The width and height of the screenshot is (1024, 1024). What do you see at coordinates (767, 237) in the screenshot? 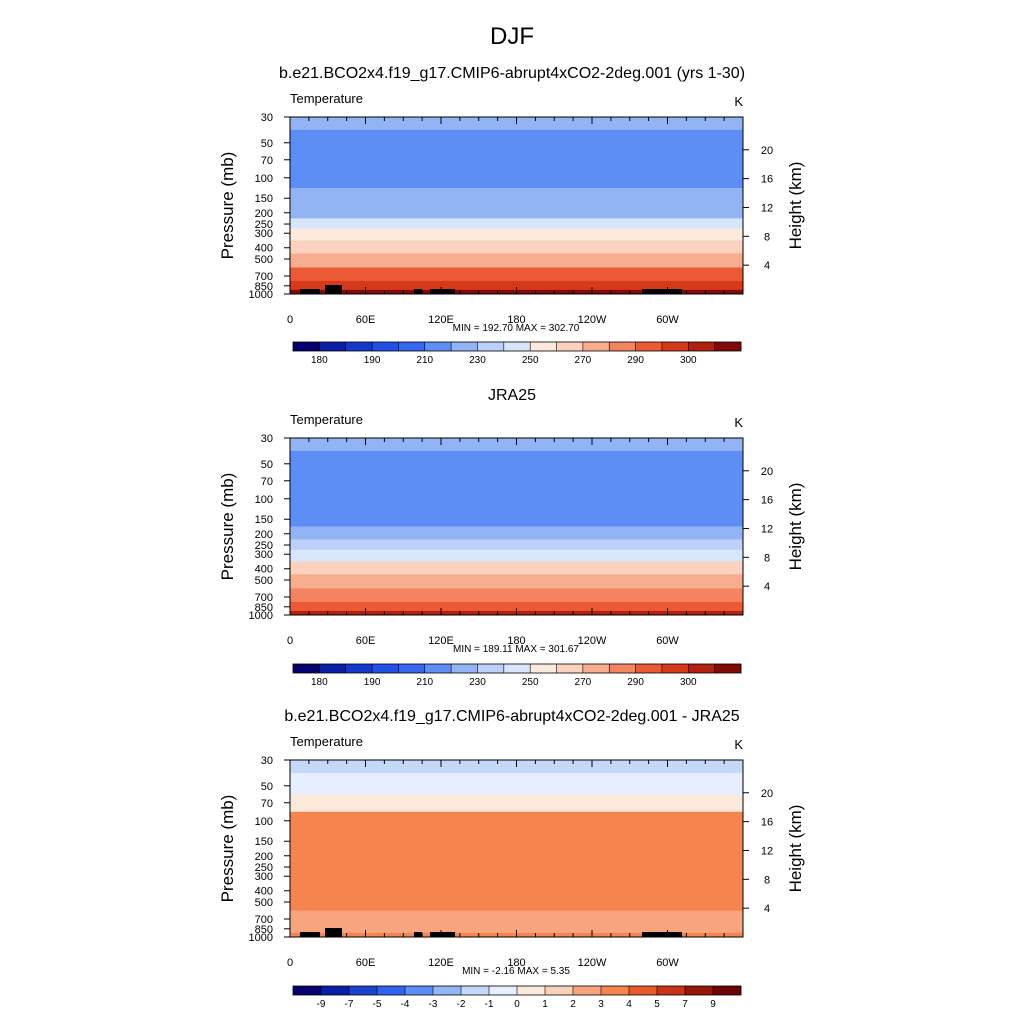
I see `y-right-tick-label: 8` at bounding box center [767, 237].